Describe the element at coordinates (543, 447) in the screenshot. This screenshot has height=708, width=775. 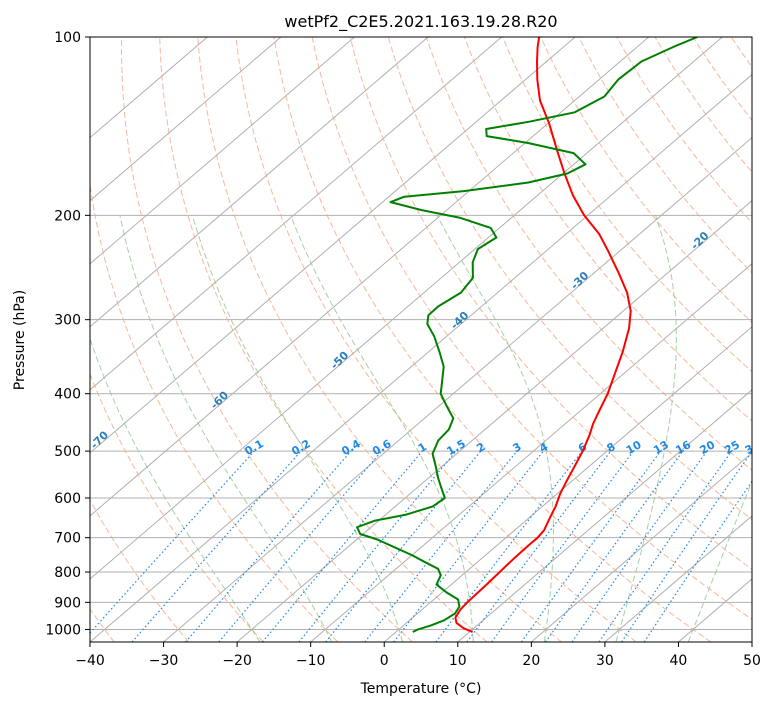
I see `mixing-ratio-label: 4` at that location.